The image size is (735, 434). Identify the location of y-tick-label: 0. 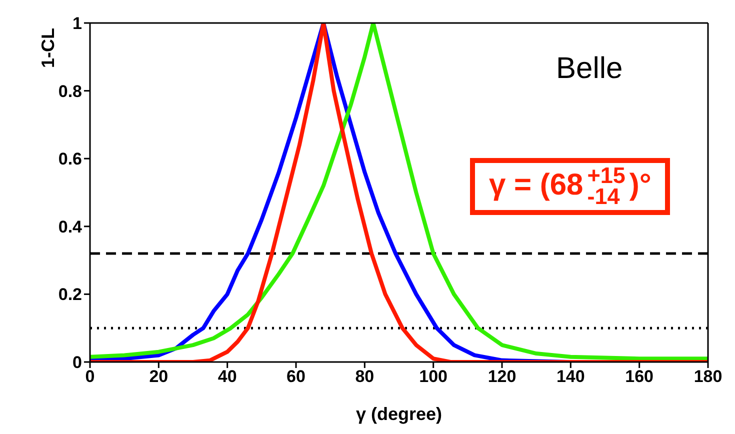
(77, 362).